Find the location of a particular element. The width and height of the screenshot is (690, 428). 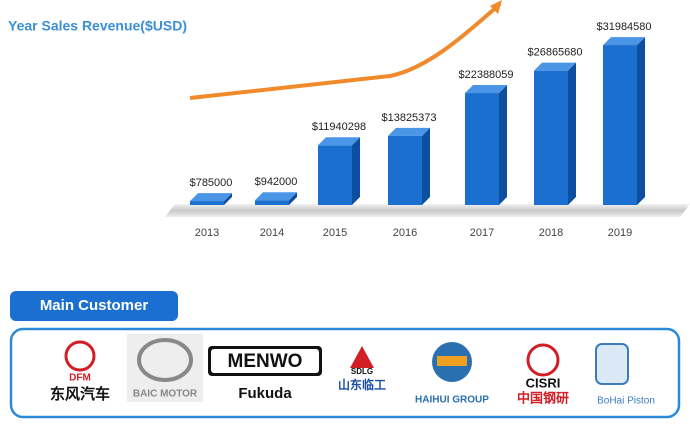

x-tick-label: 2018 is located at coordinates (551, 233).